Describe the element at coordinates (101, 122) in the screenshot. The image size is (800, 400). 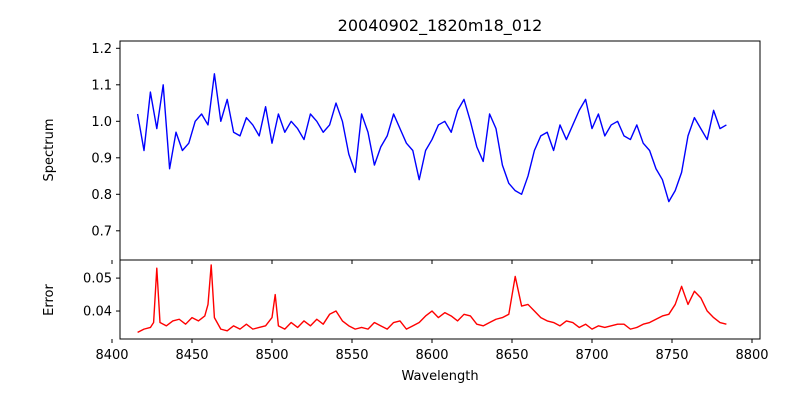
I see `spectrum-y-tick-label: 1.0` at that location.